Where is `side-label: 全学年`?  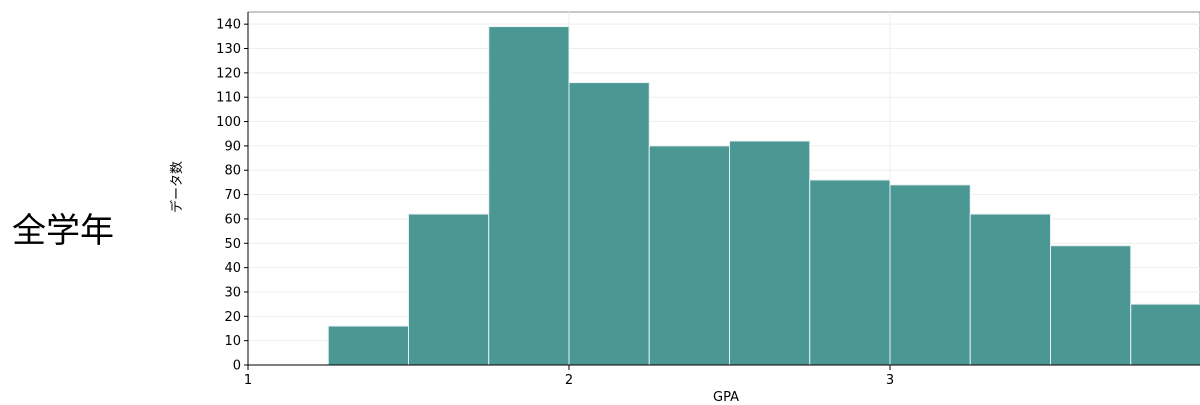
side-label: 全学年 is located at coordinates (63, 231).